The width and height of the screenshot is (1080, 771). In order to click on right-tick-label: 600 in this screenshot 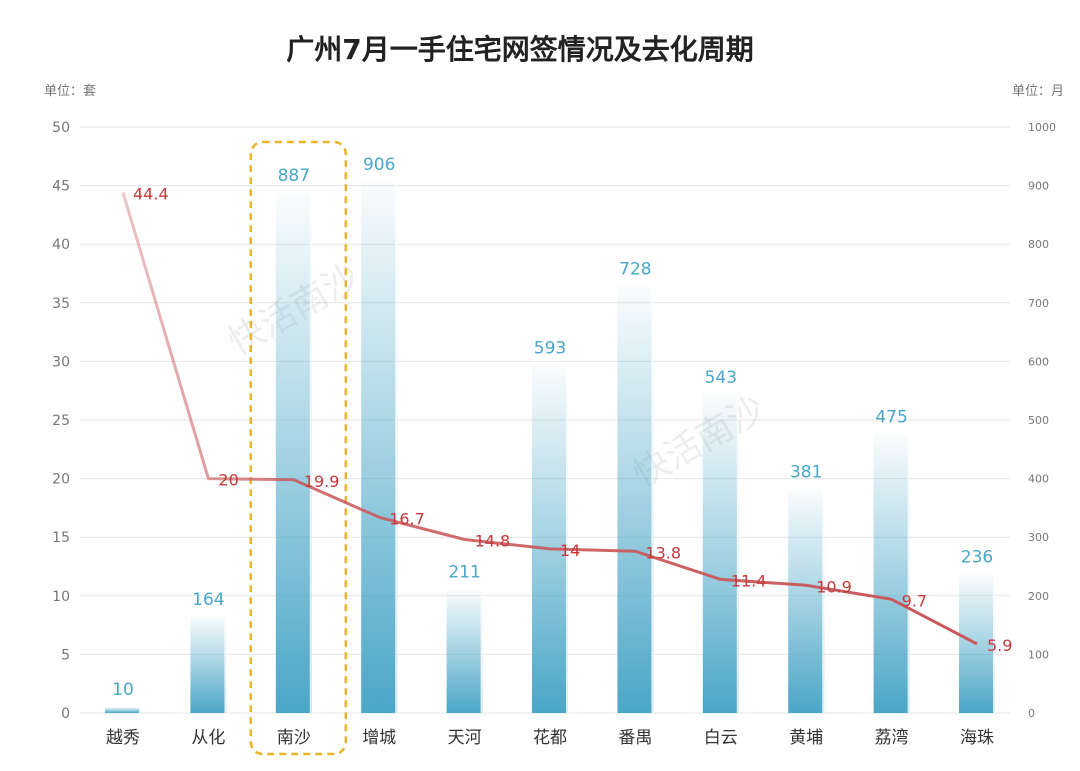, I will do `click(1038, 361)`.